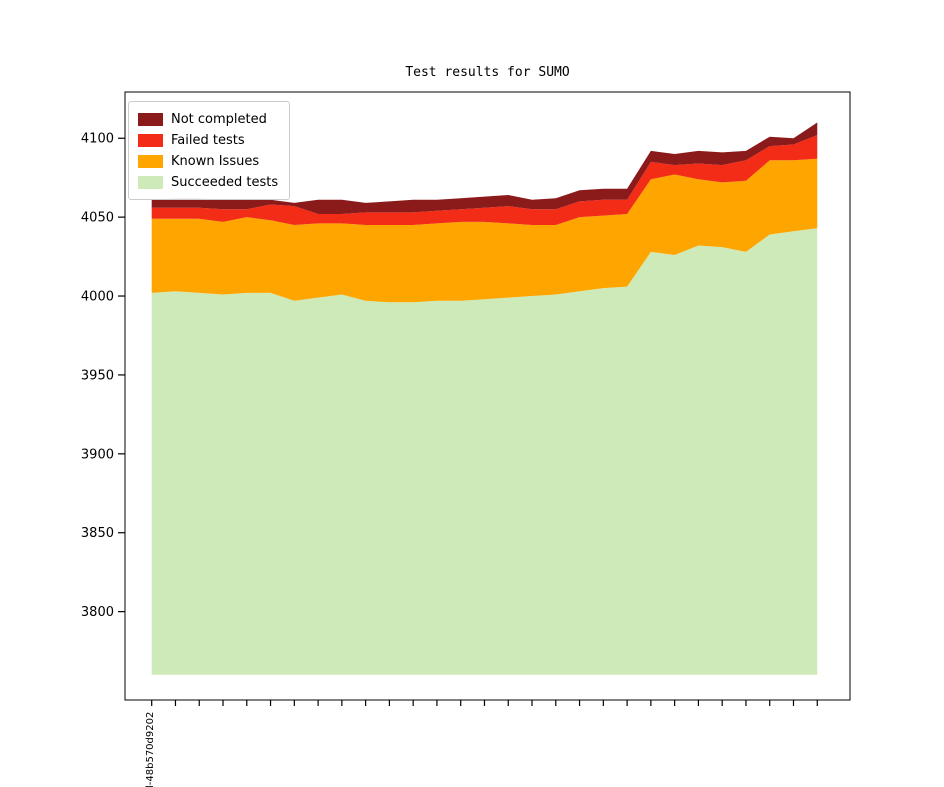 This screenshot has height=787, width=944. I want to click on legend-item-succeeded-tests: Succeeded tests, so click(208, 182).